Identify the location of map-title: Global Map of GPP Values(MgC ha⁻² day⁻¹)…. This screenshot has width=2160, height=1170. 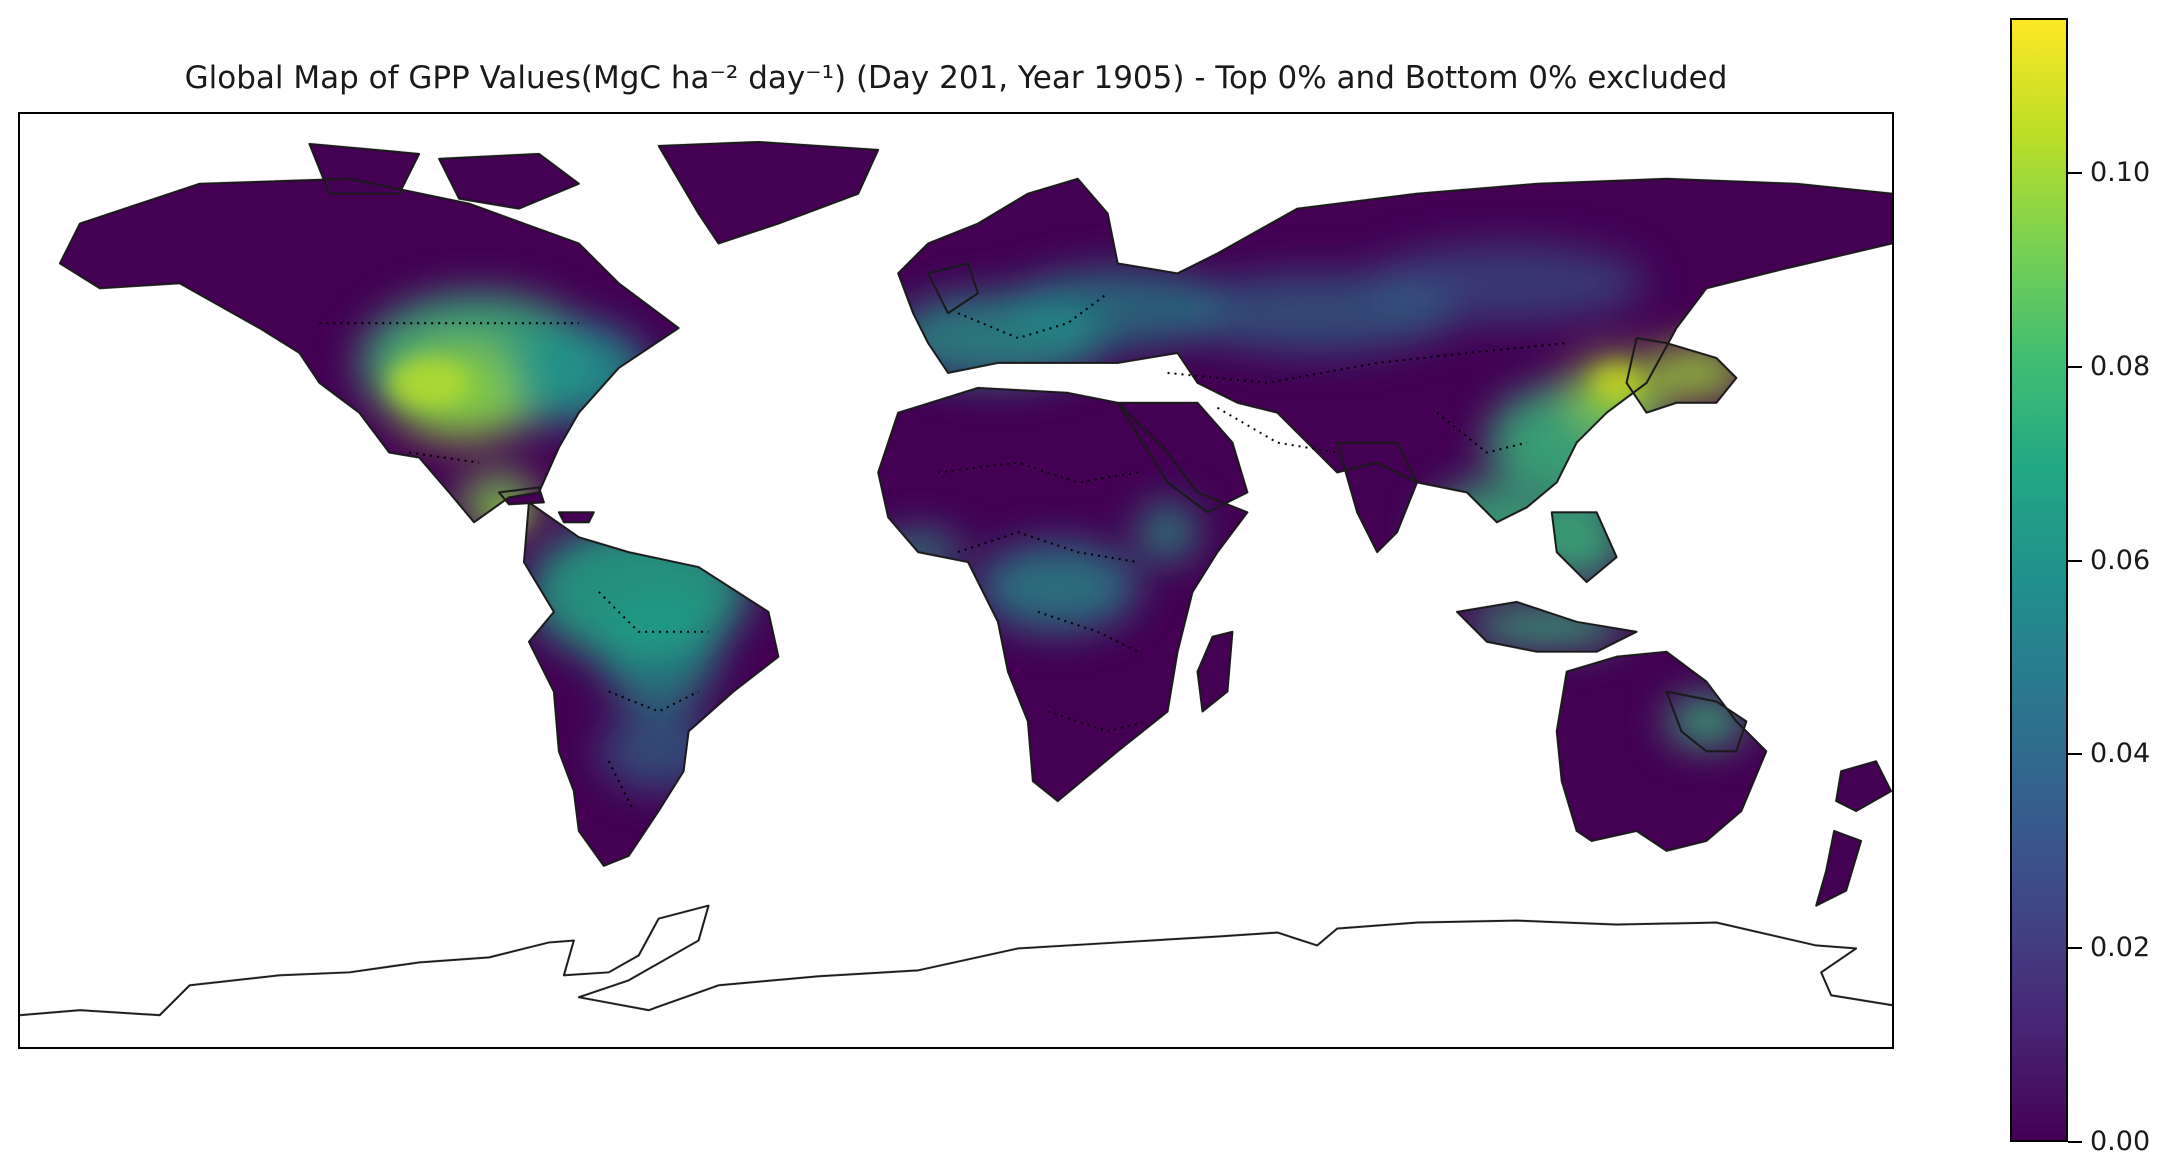
(956, 78).